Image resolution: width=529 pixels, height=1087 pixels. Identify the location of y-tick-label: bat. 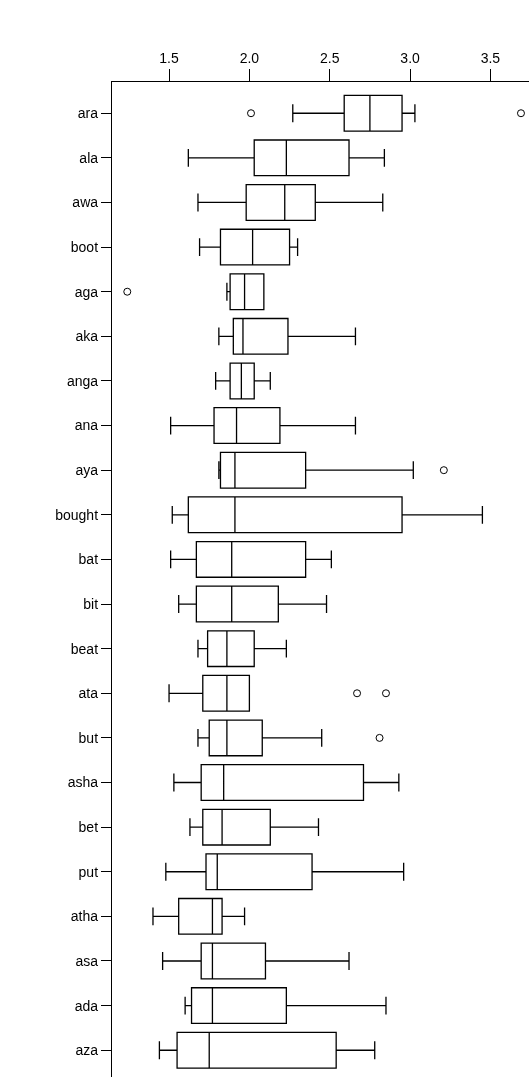
(88, 559).